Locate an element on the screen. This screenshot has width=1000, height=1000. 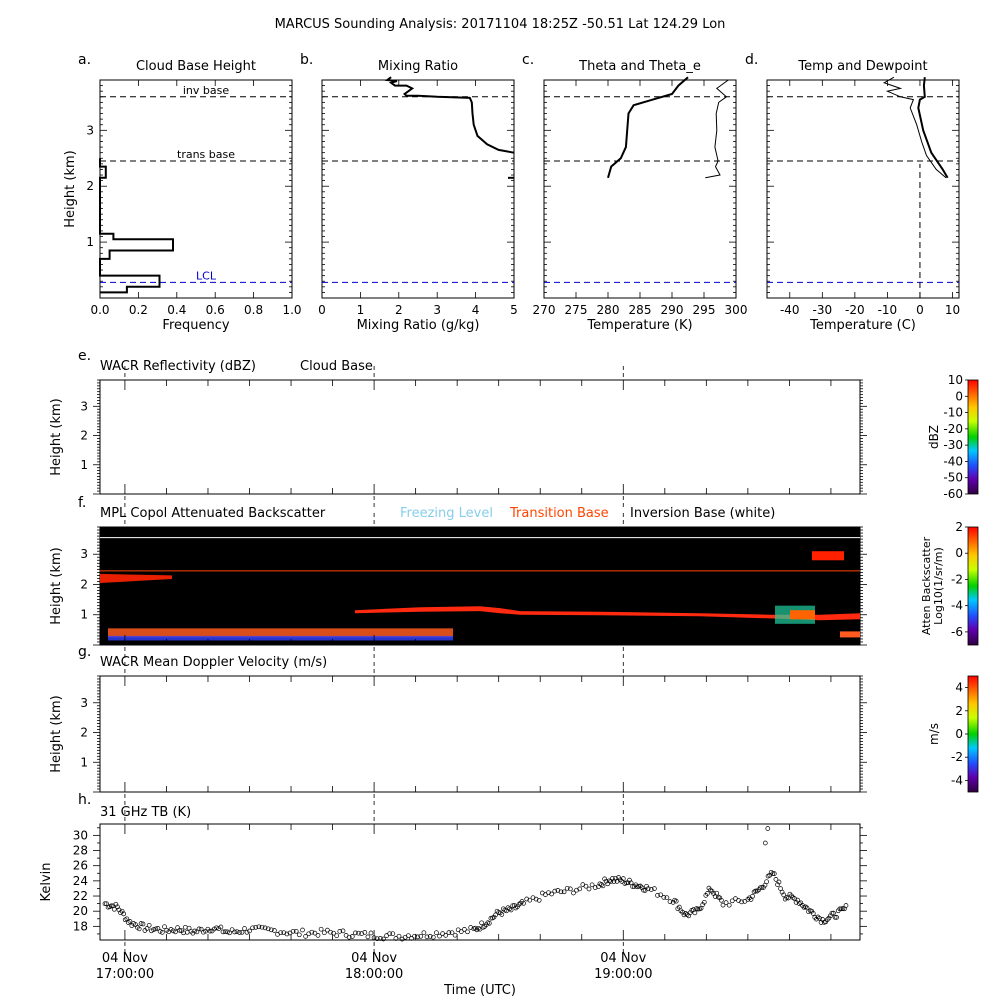
panel-title: 31 GHz TB (K) is located at coordinates (145, 812).